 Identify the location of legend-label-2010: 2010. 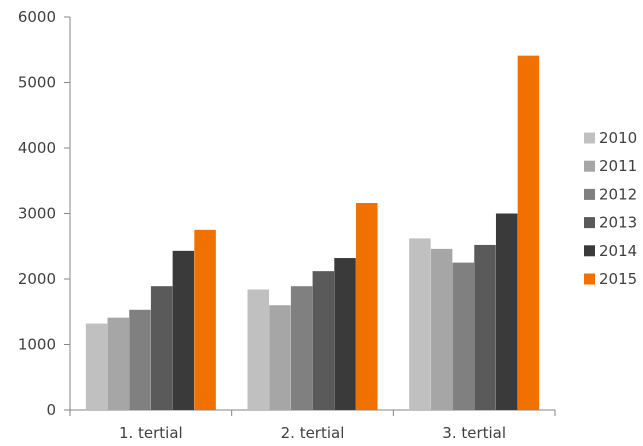
(618, 138).